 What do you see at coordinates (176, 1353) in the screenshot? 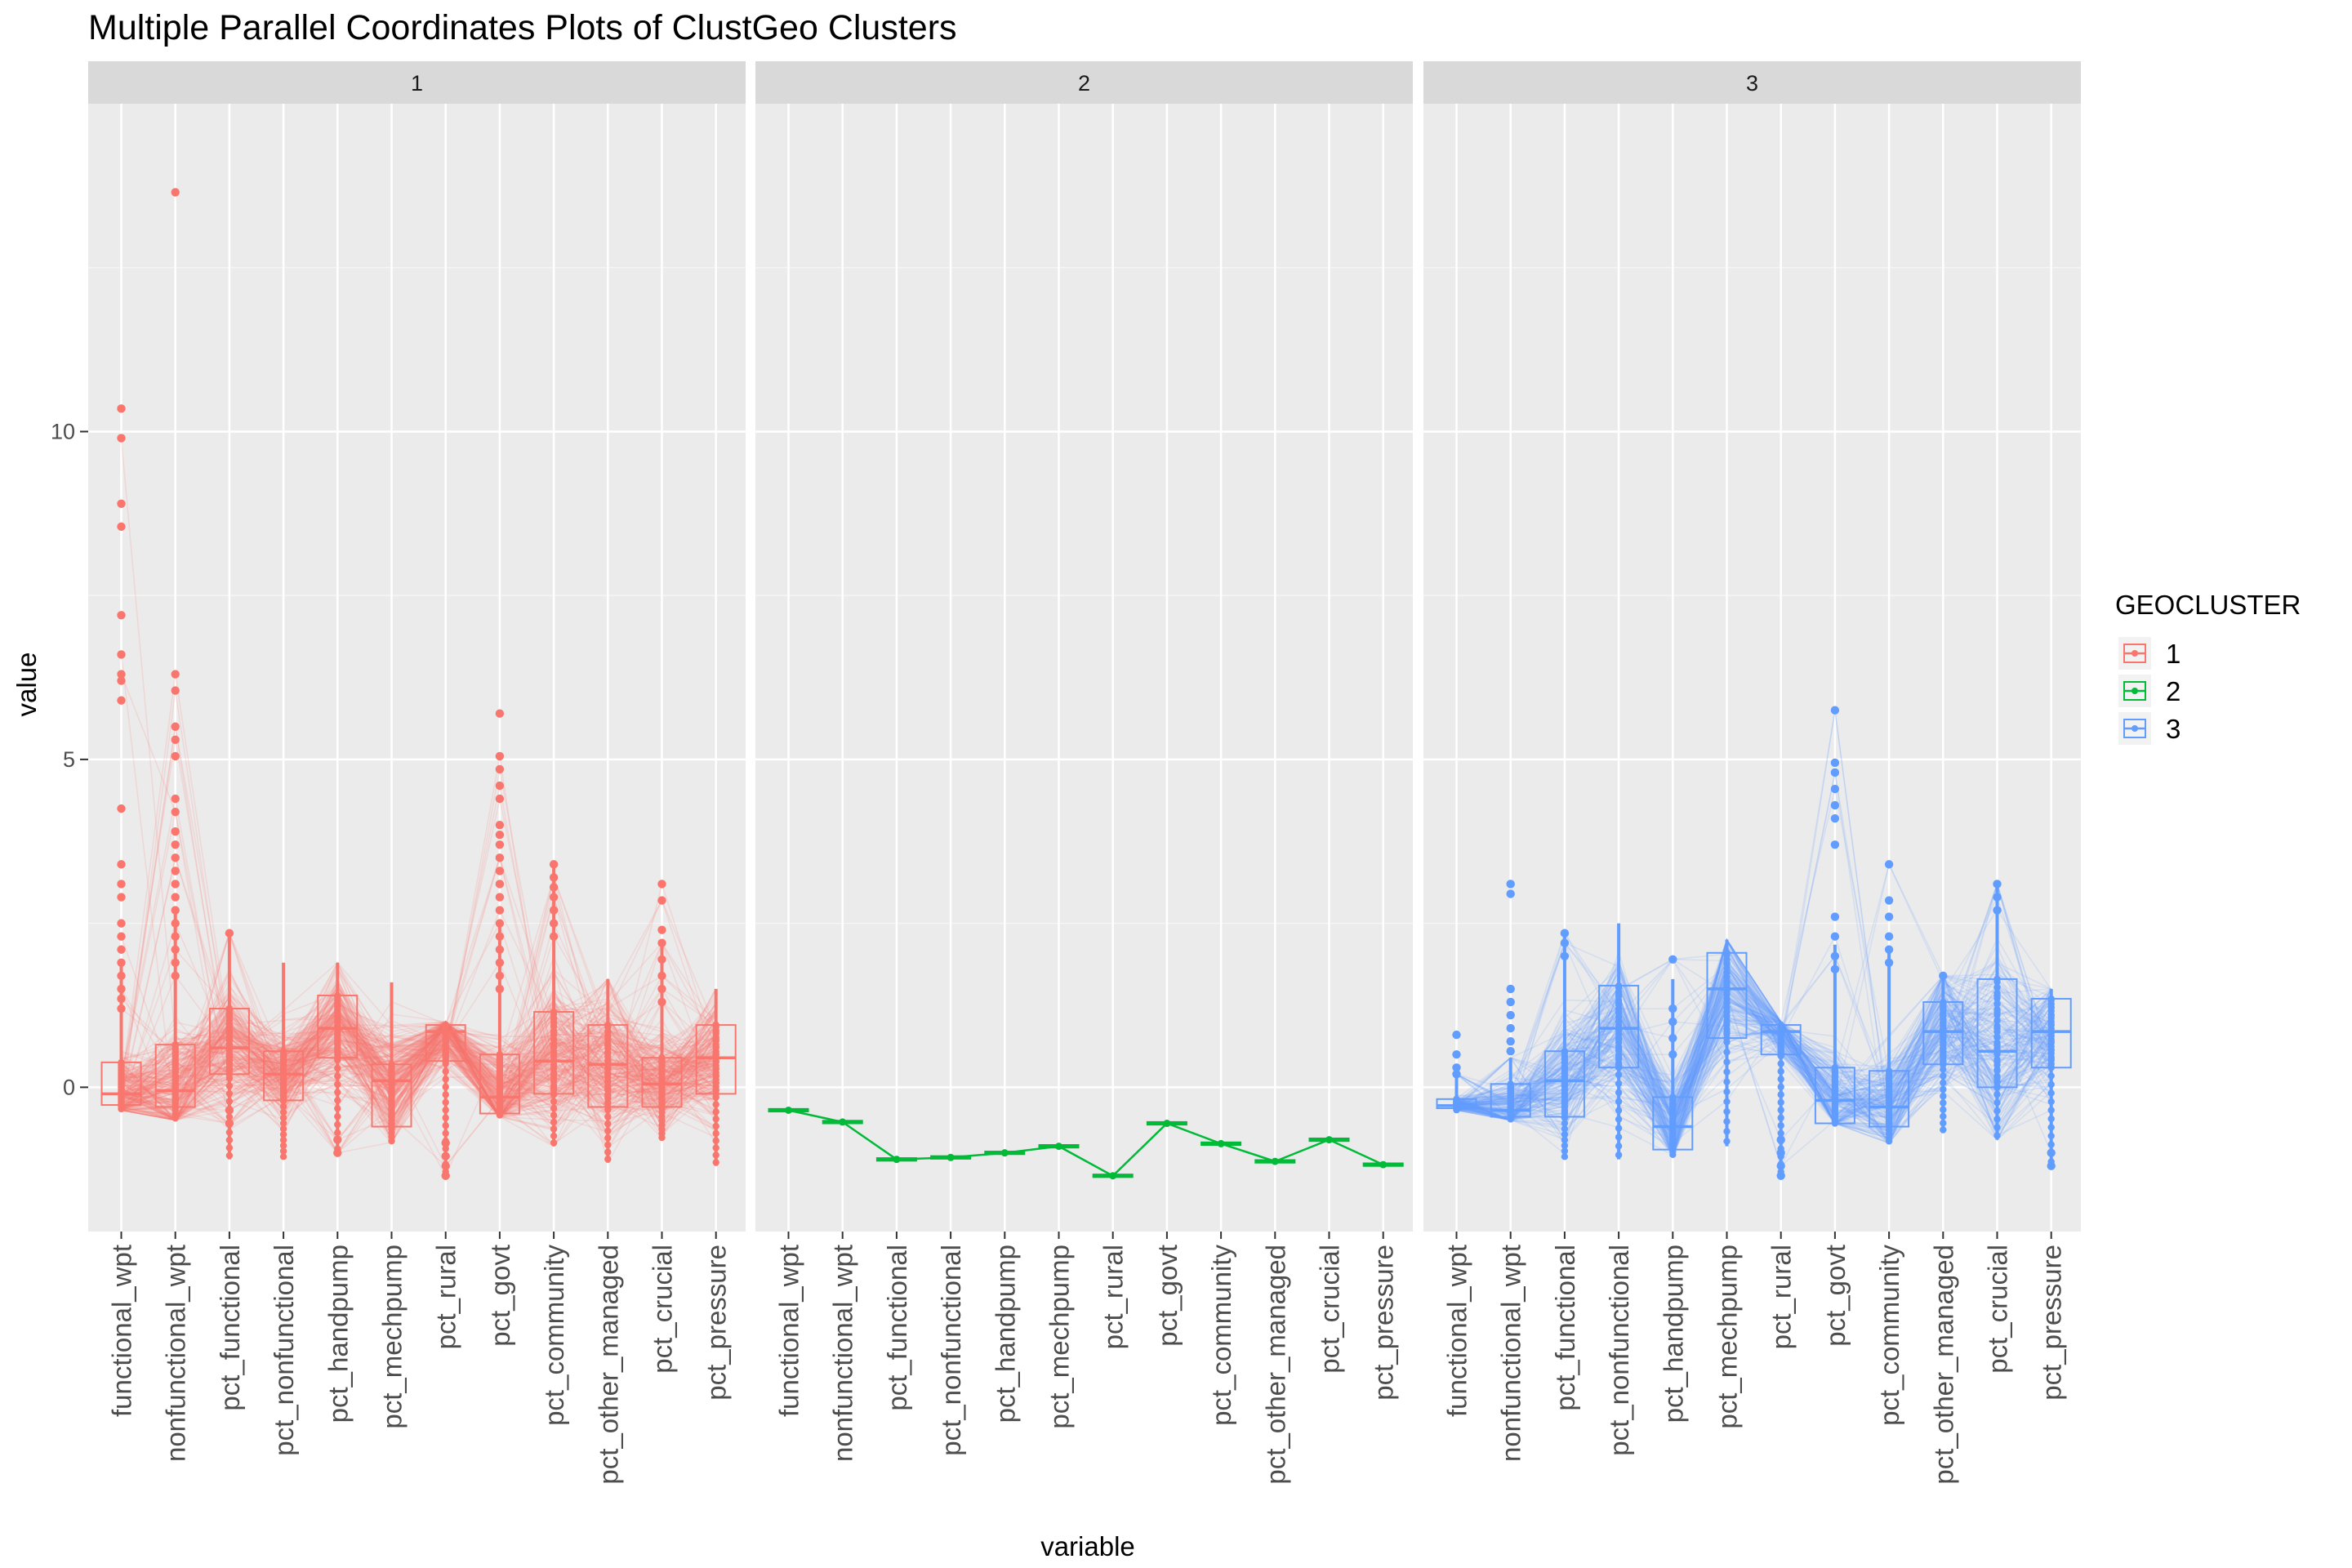
I see `x-tick-label: nonfunctional_wpt` at bounding box center [176, 1353].